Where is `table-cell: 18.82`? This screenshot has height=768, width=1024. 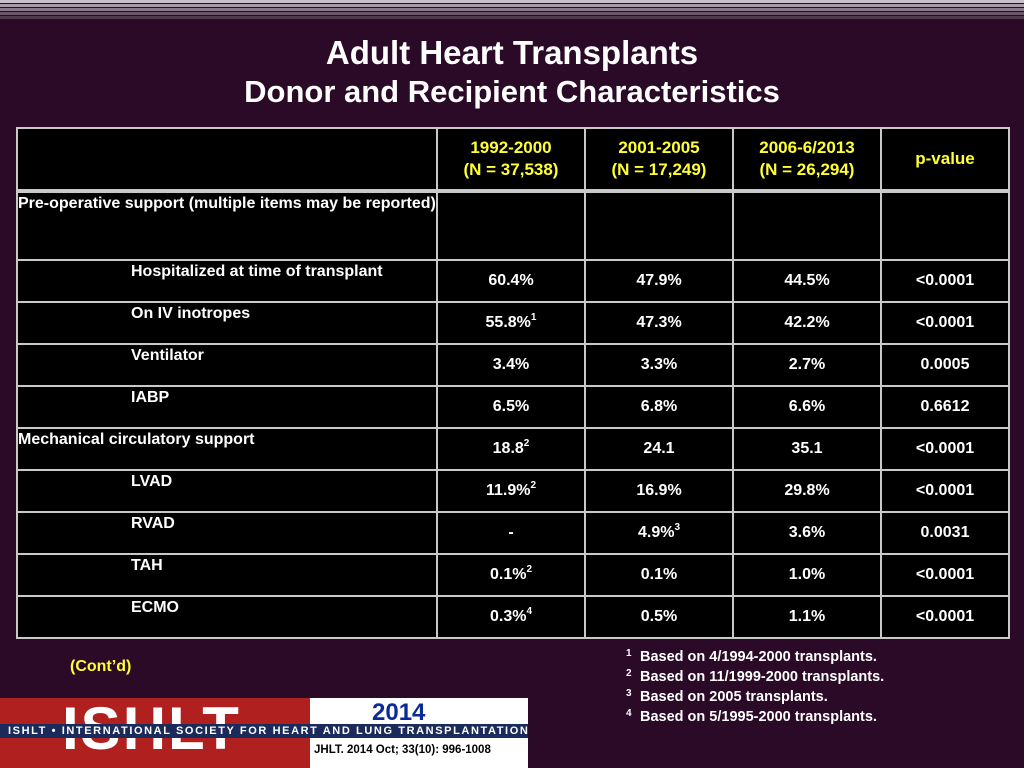 table-cell: 18.82 is located at coordinates (511, 449).